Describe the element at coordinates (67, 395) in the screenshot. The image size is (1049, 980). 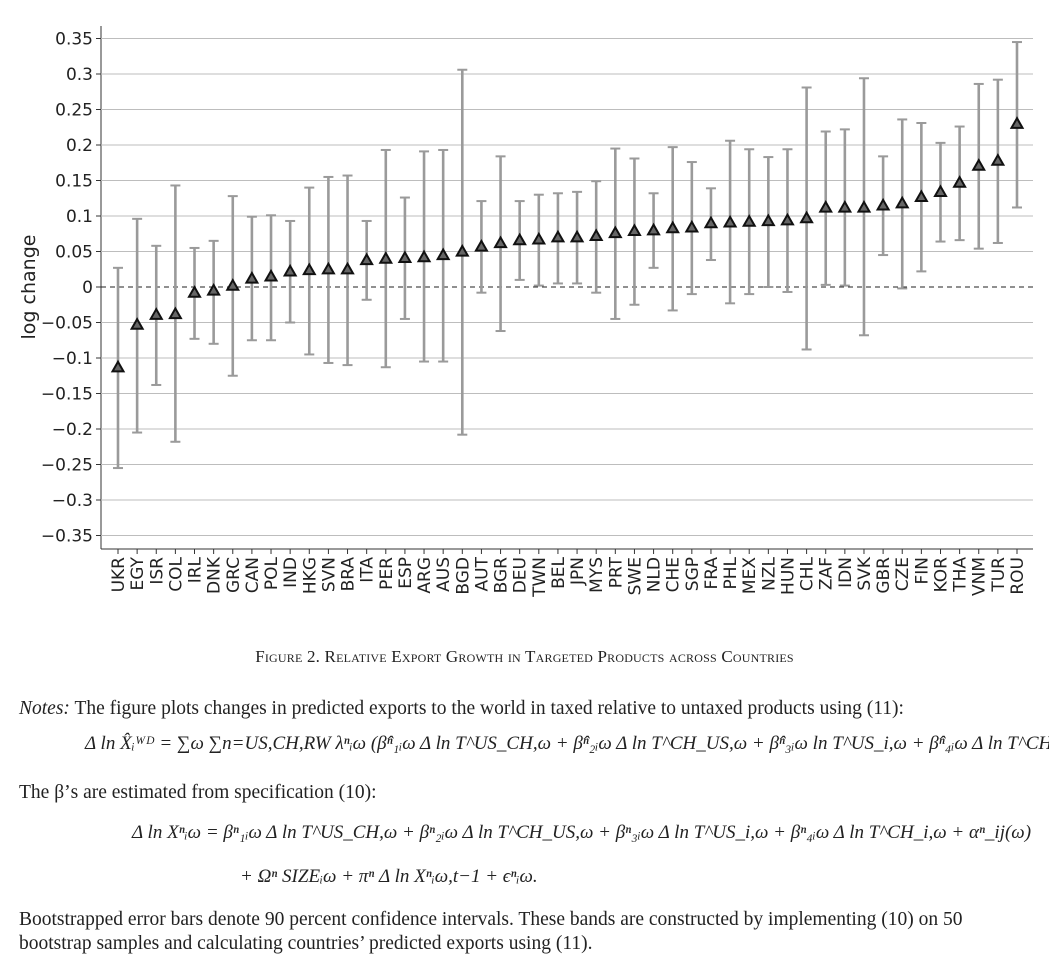
I see `y-tick-label: −0.15` at that location.